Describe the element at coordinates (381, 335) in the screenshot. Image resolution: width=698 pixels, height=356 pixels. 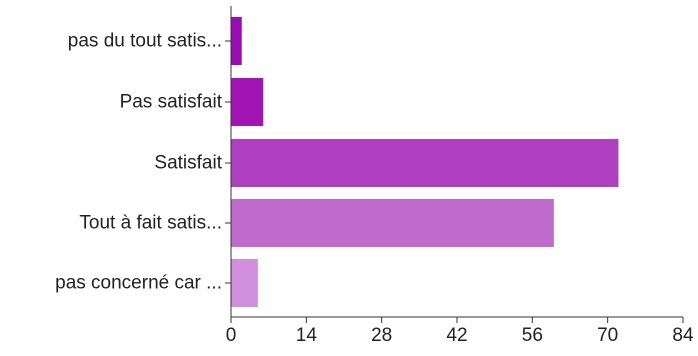
I see `x-tick-label-2: 28` at that location.